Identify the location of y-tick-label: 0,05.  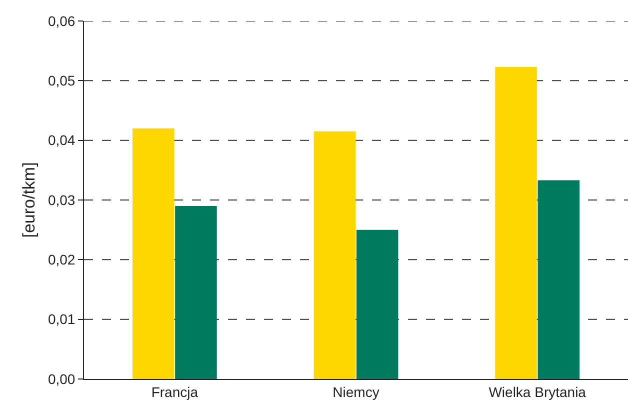
(62, 80).